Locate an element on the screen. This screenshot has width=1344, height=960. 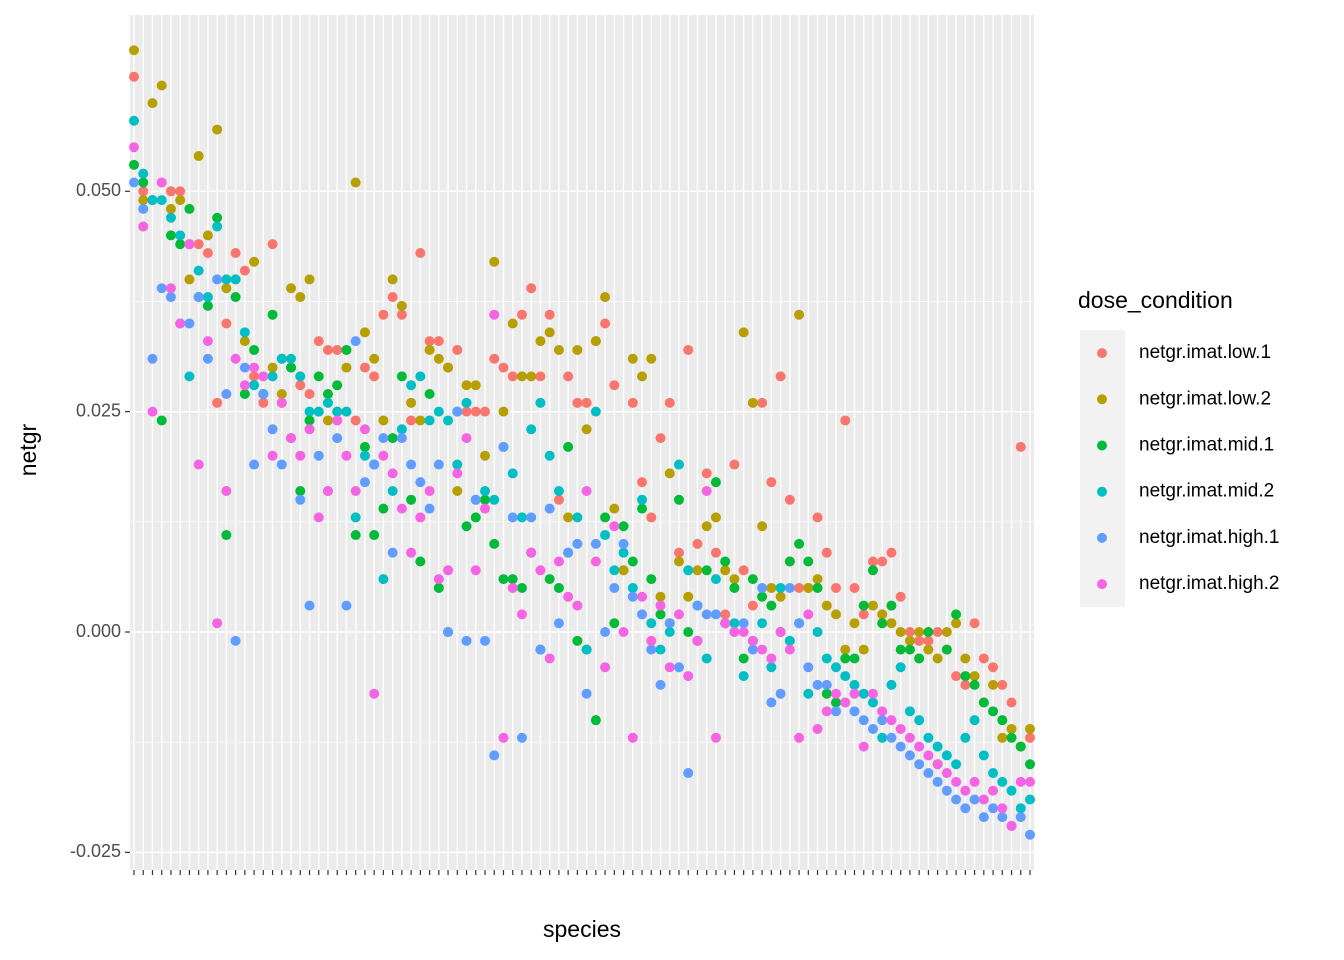
legend-label: netgr.imat.mid.1 is located at coordinates (1206, 445).